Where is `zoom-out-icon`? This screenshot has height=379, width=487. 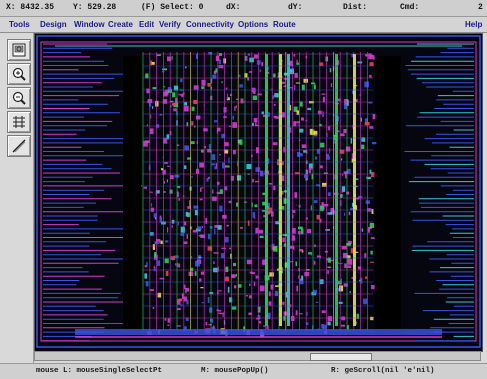
zoom-out-icon is located at coordinates (19, 98).